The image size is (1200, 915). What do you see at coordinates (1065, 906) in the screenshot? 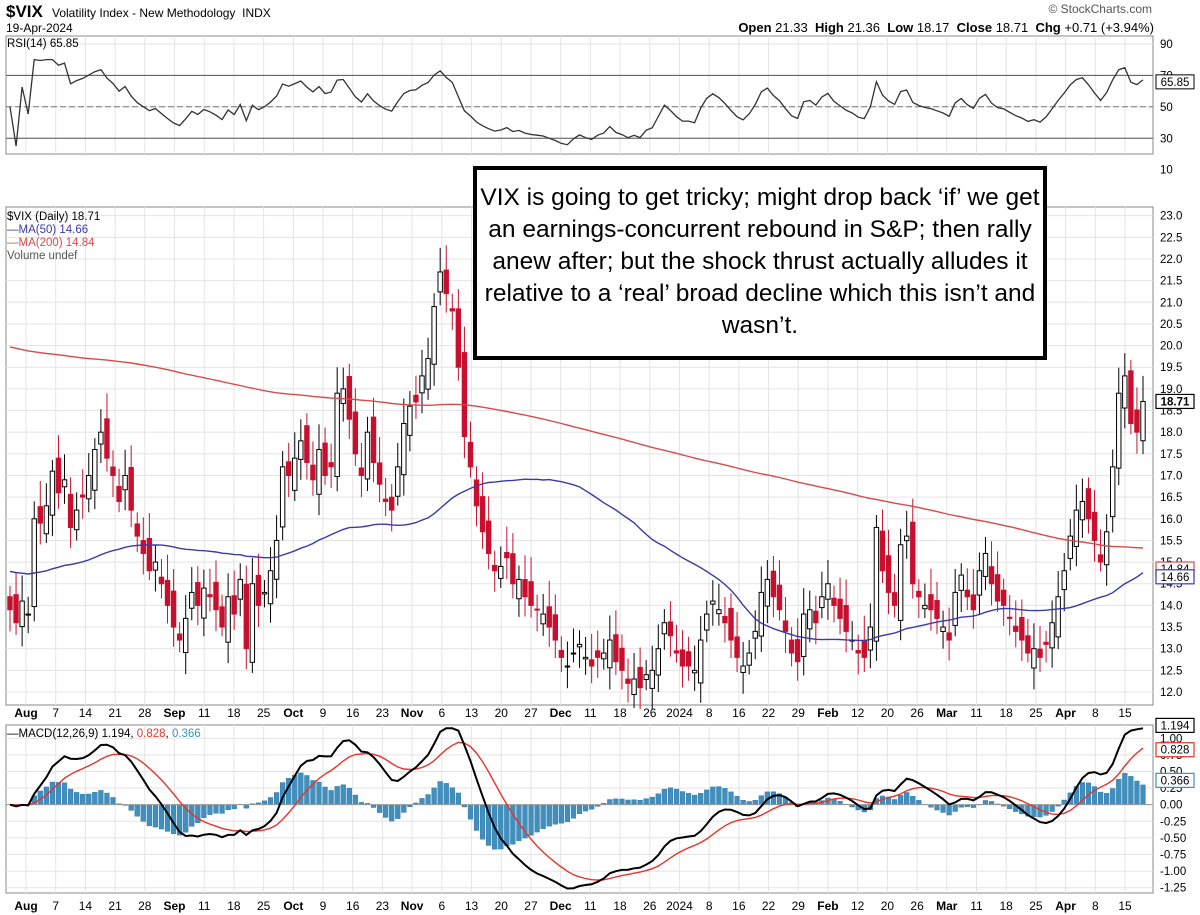
I see `macd-x-tick-label: Apr` at bounding box center [1065, 906].